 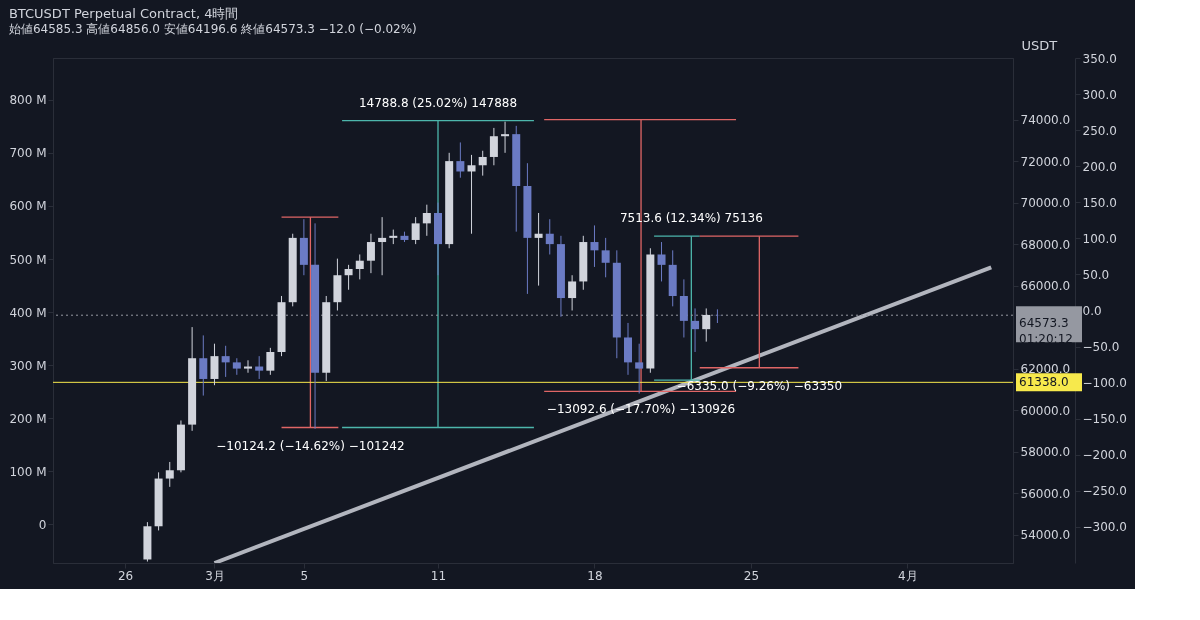 I want to click on chart-subtitle: 始値64585.3 高値64856.0 安値64196.6 終値64573.3 −12.0 (−0.02%), so click(x=212, y=29).